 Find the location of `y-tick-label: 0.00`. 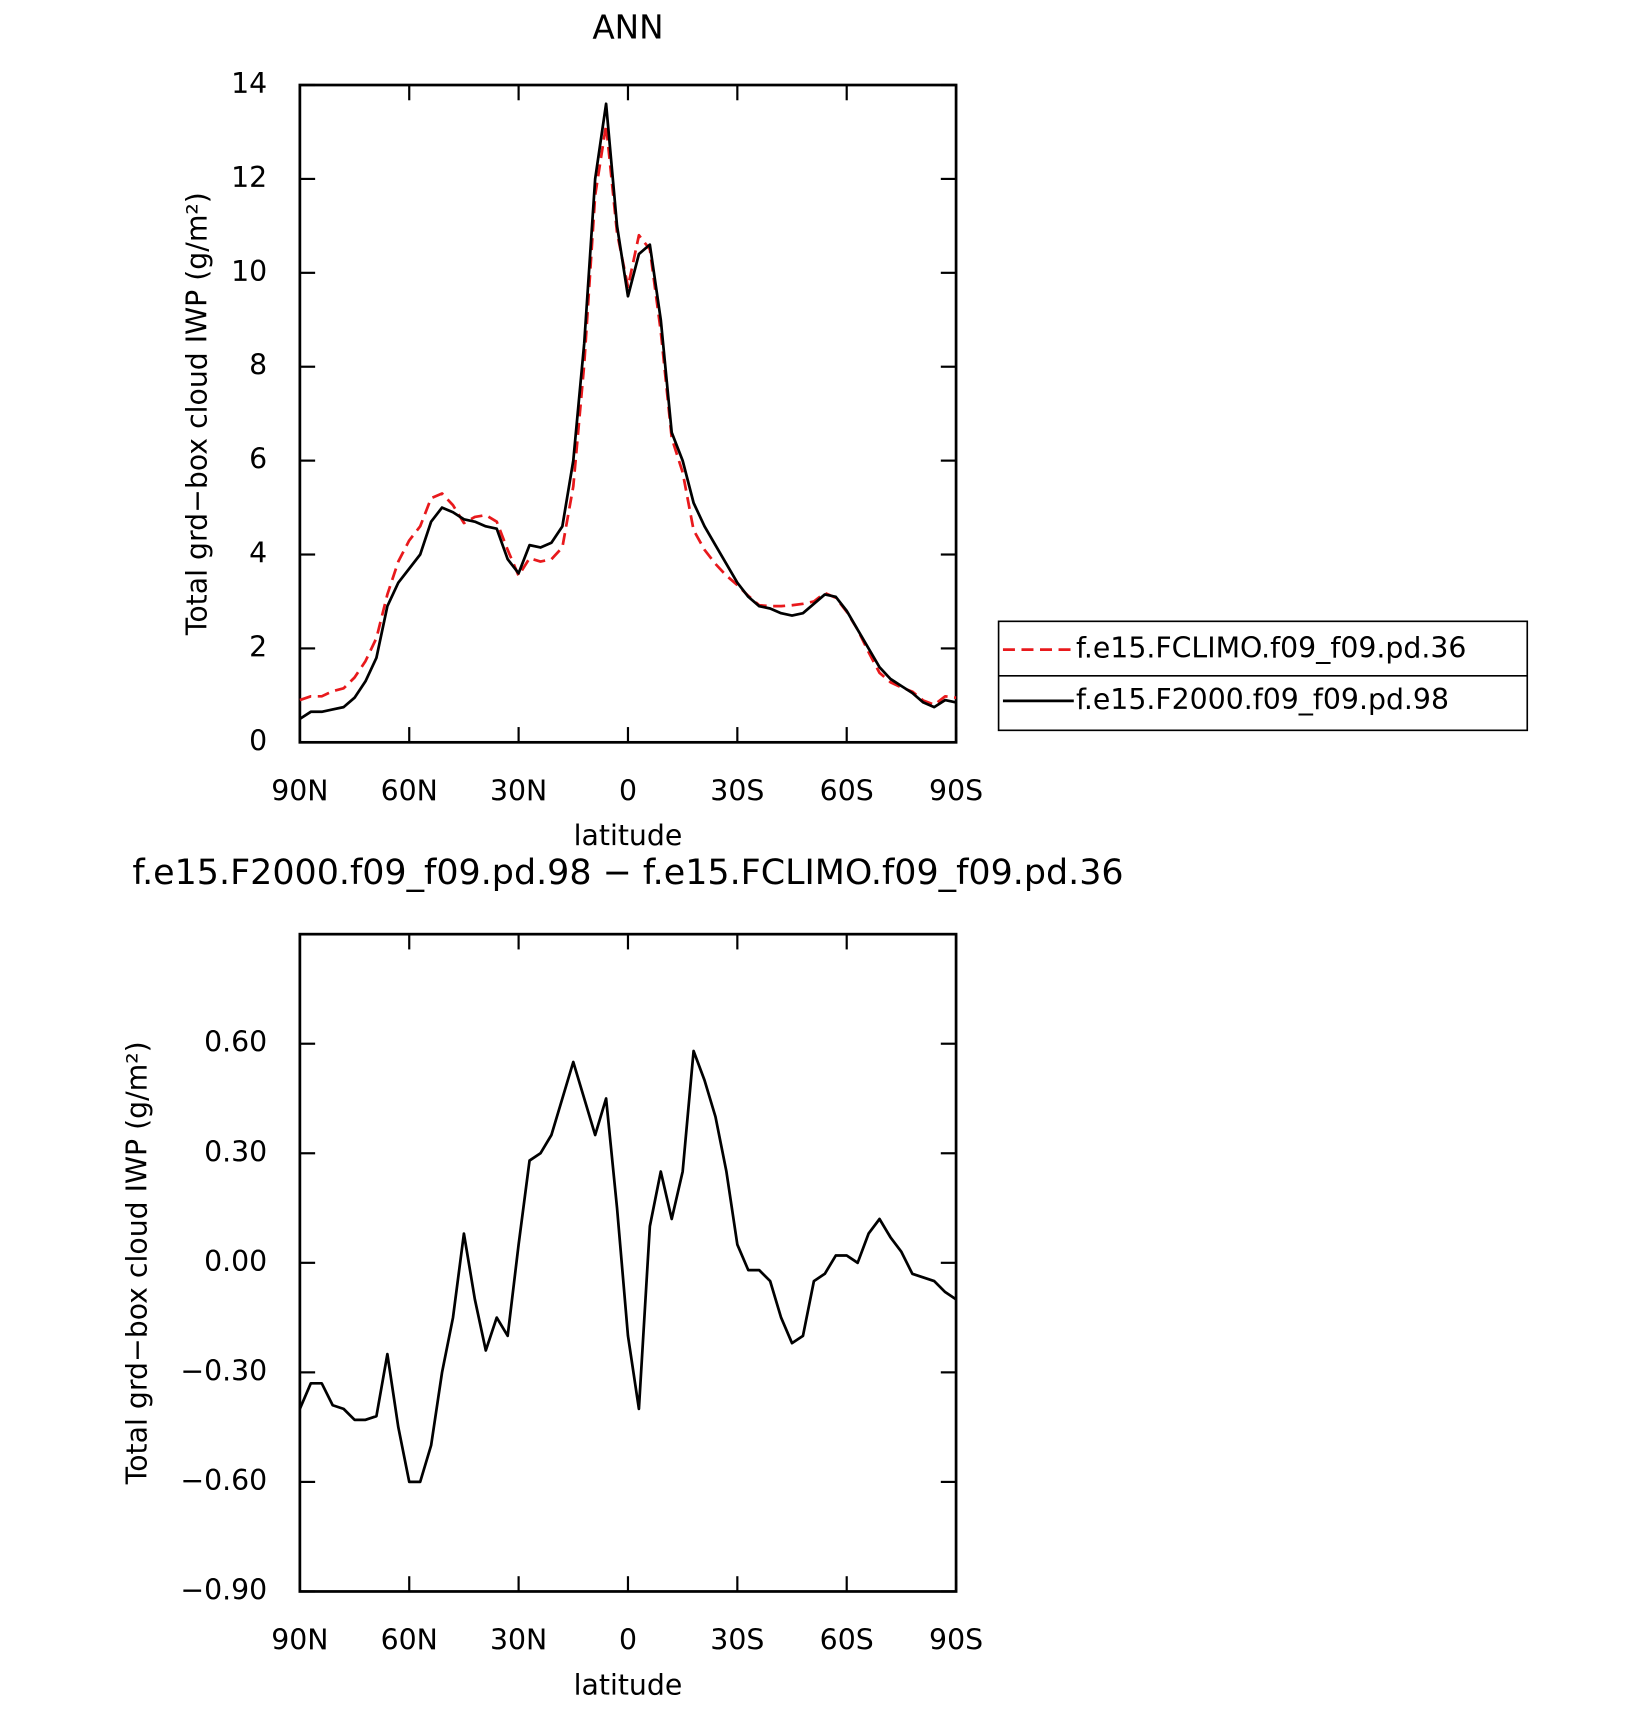

y-tick-label: 0.00 is located at coordinates (235, 1261).